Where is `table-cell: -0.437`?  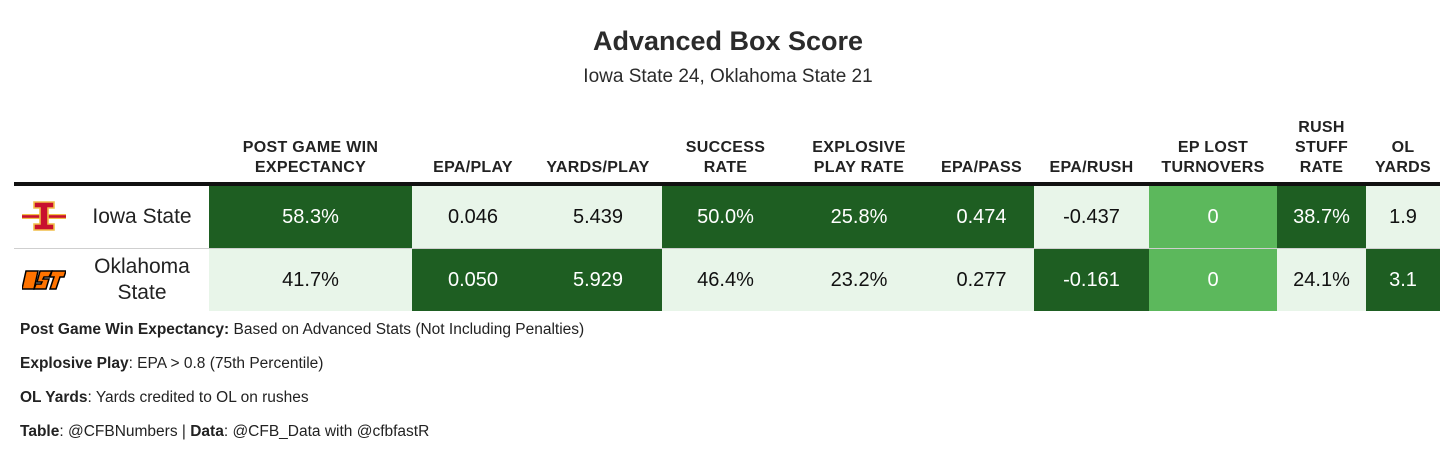
table-cell: -0.437 is located at coordinates (1091, 217).